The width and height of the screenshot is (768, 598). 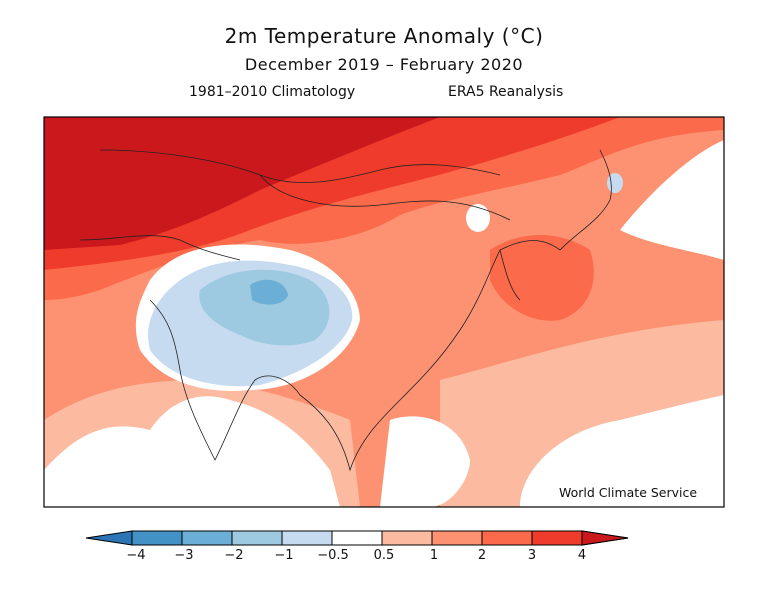 I want to click on credit-label: World Climate Service, so click(x=628, y=492).